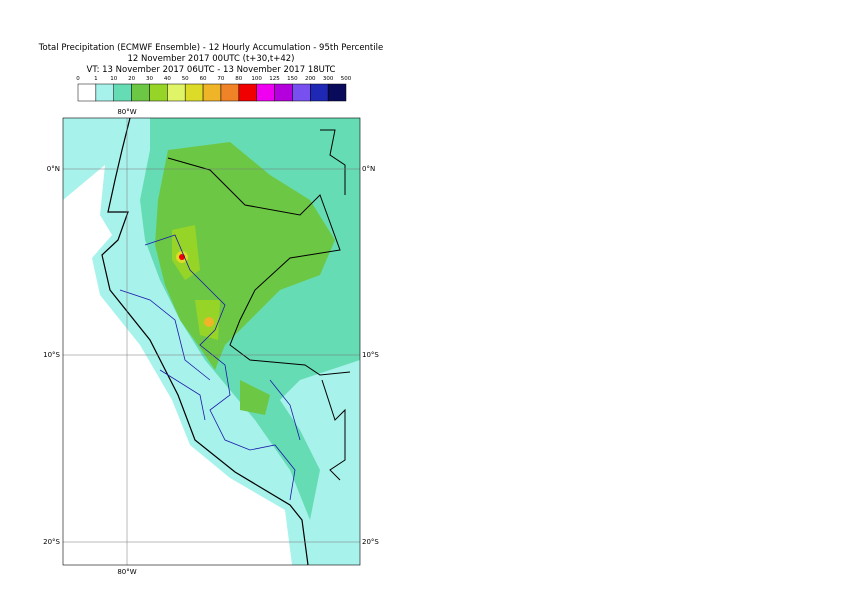 The height and width of the screenshot is (600, 842). What do you see at coordinates (238, 79) in the screenshot?
I see `legend-label: 80` at bounding box center [238, 79].